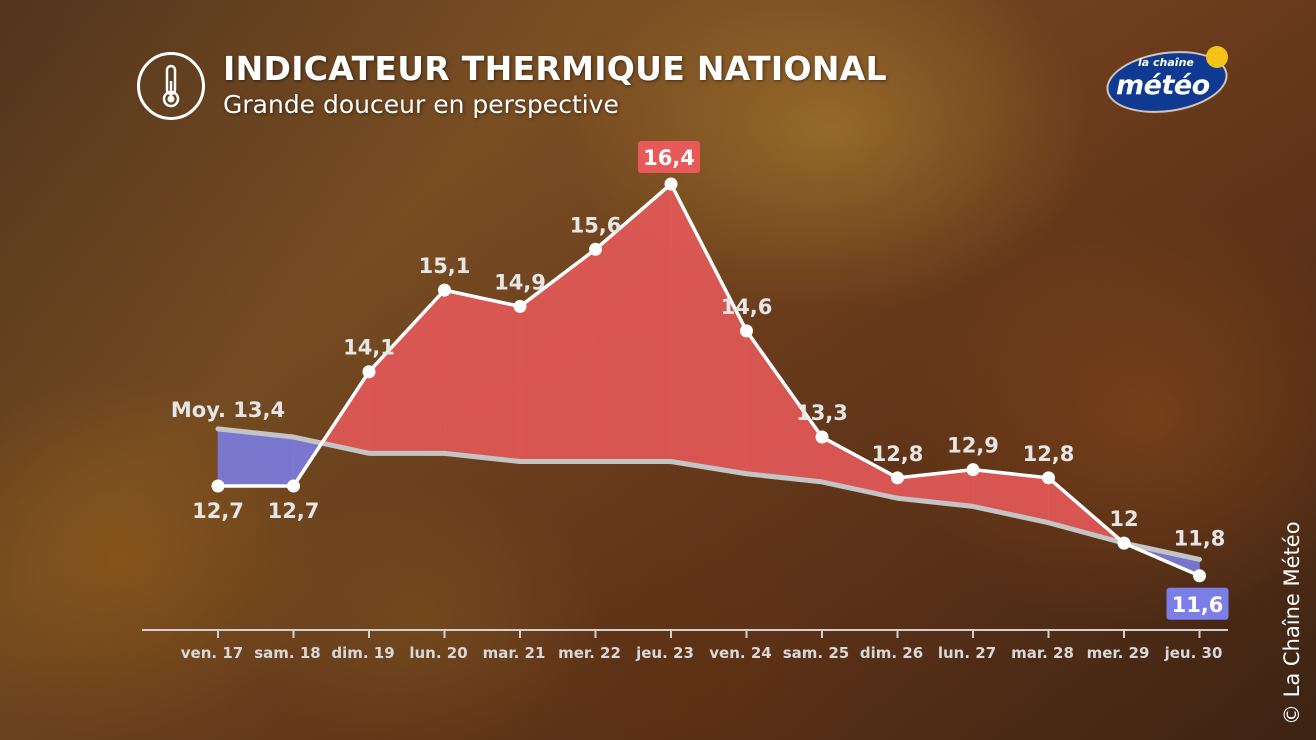  What do you see at coordinates (822, 413) in the screenshot?
I see `value-label: 13,3` at bounding box center [822, 413].